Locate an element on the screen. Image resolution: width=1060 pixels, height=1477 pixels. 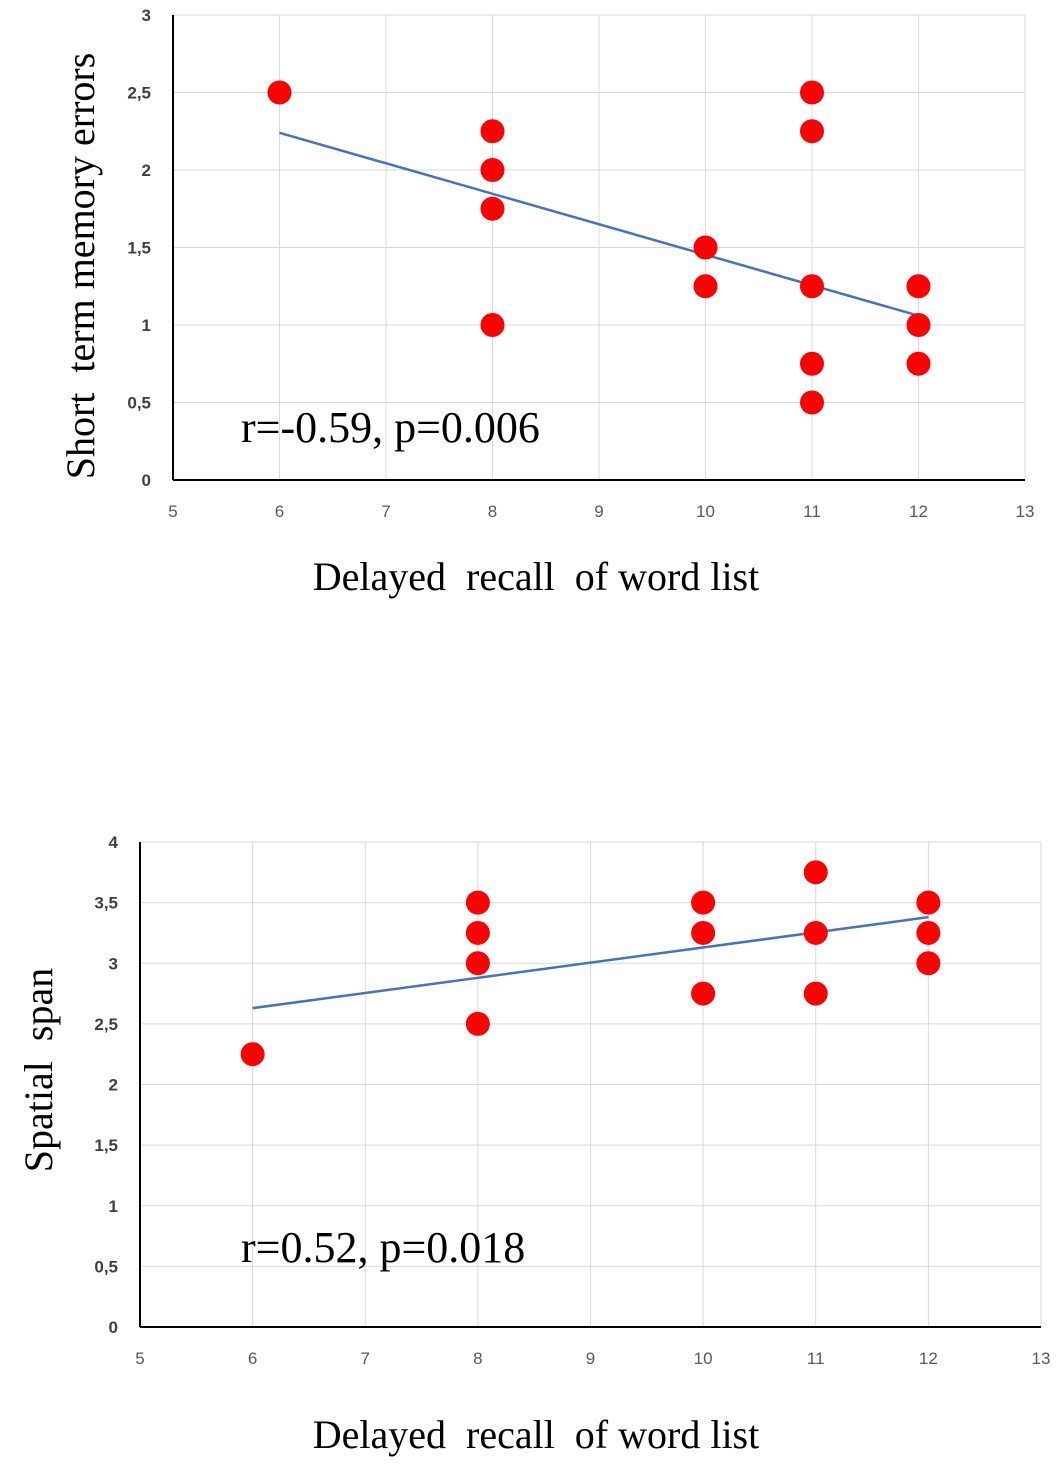
chart-2-annotation: r=0.52, p=0.018 is located at coordinates (383, 1247).